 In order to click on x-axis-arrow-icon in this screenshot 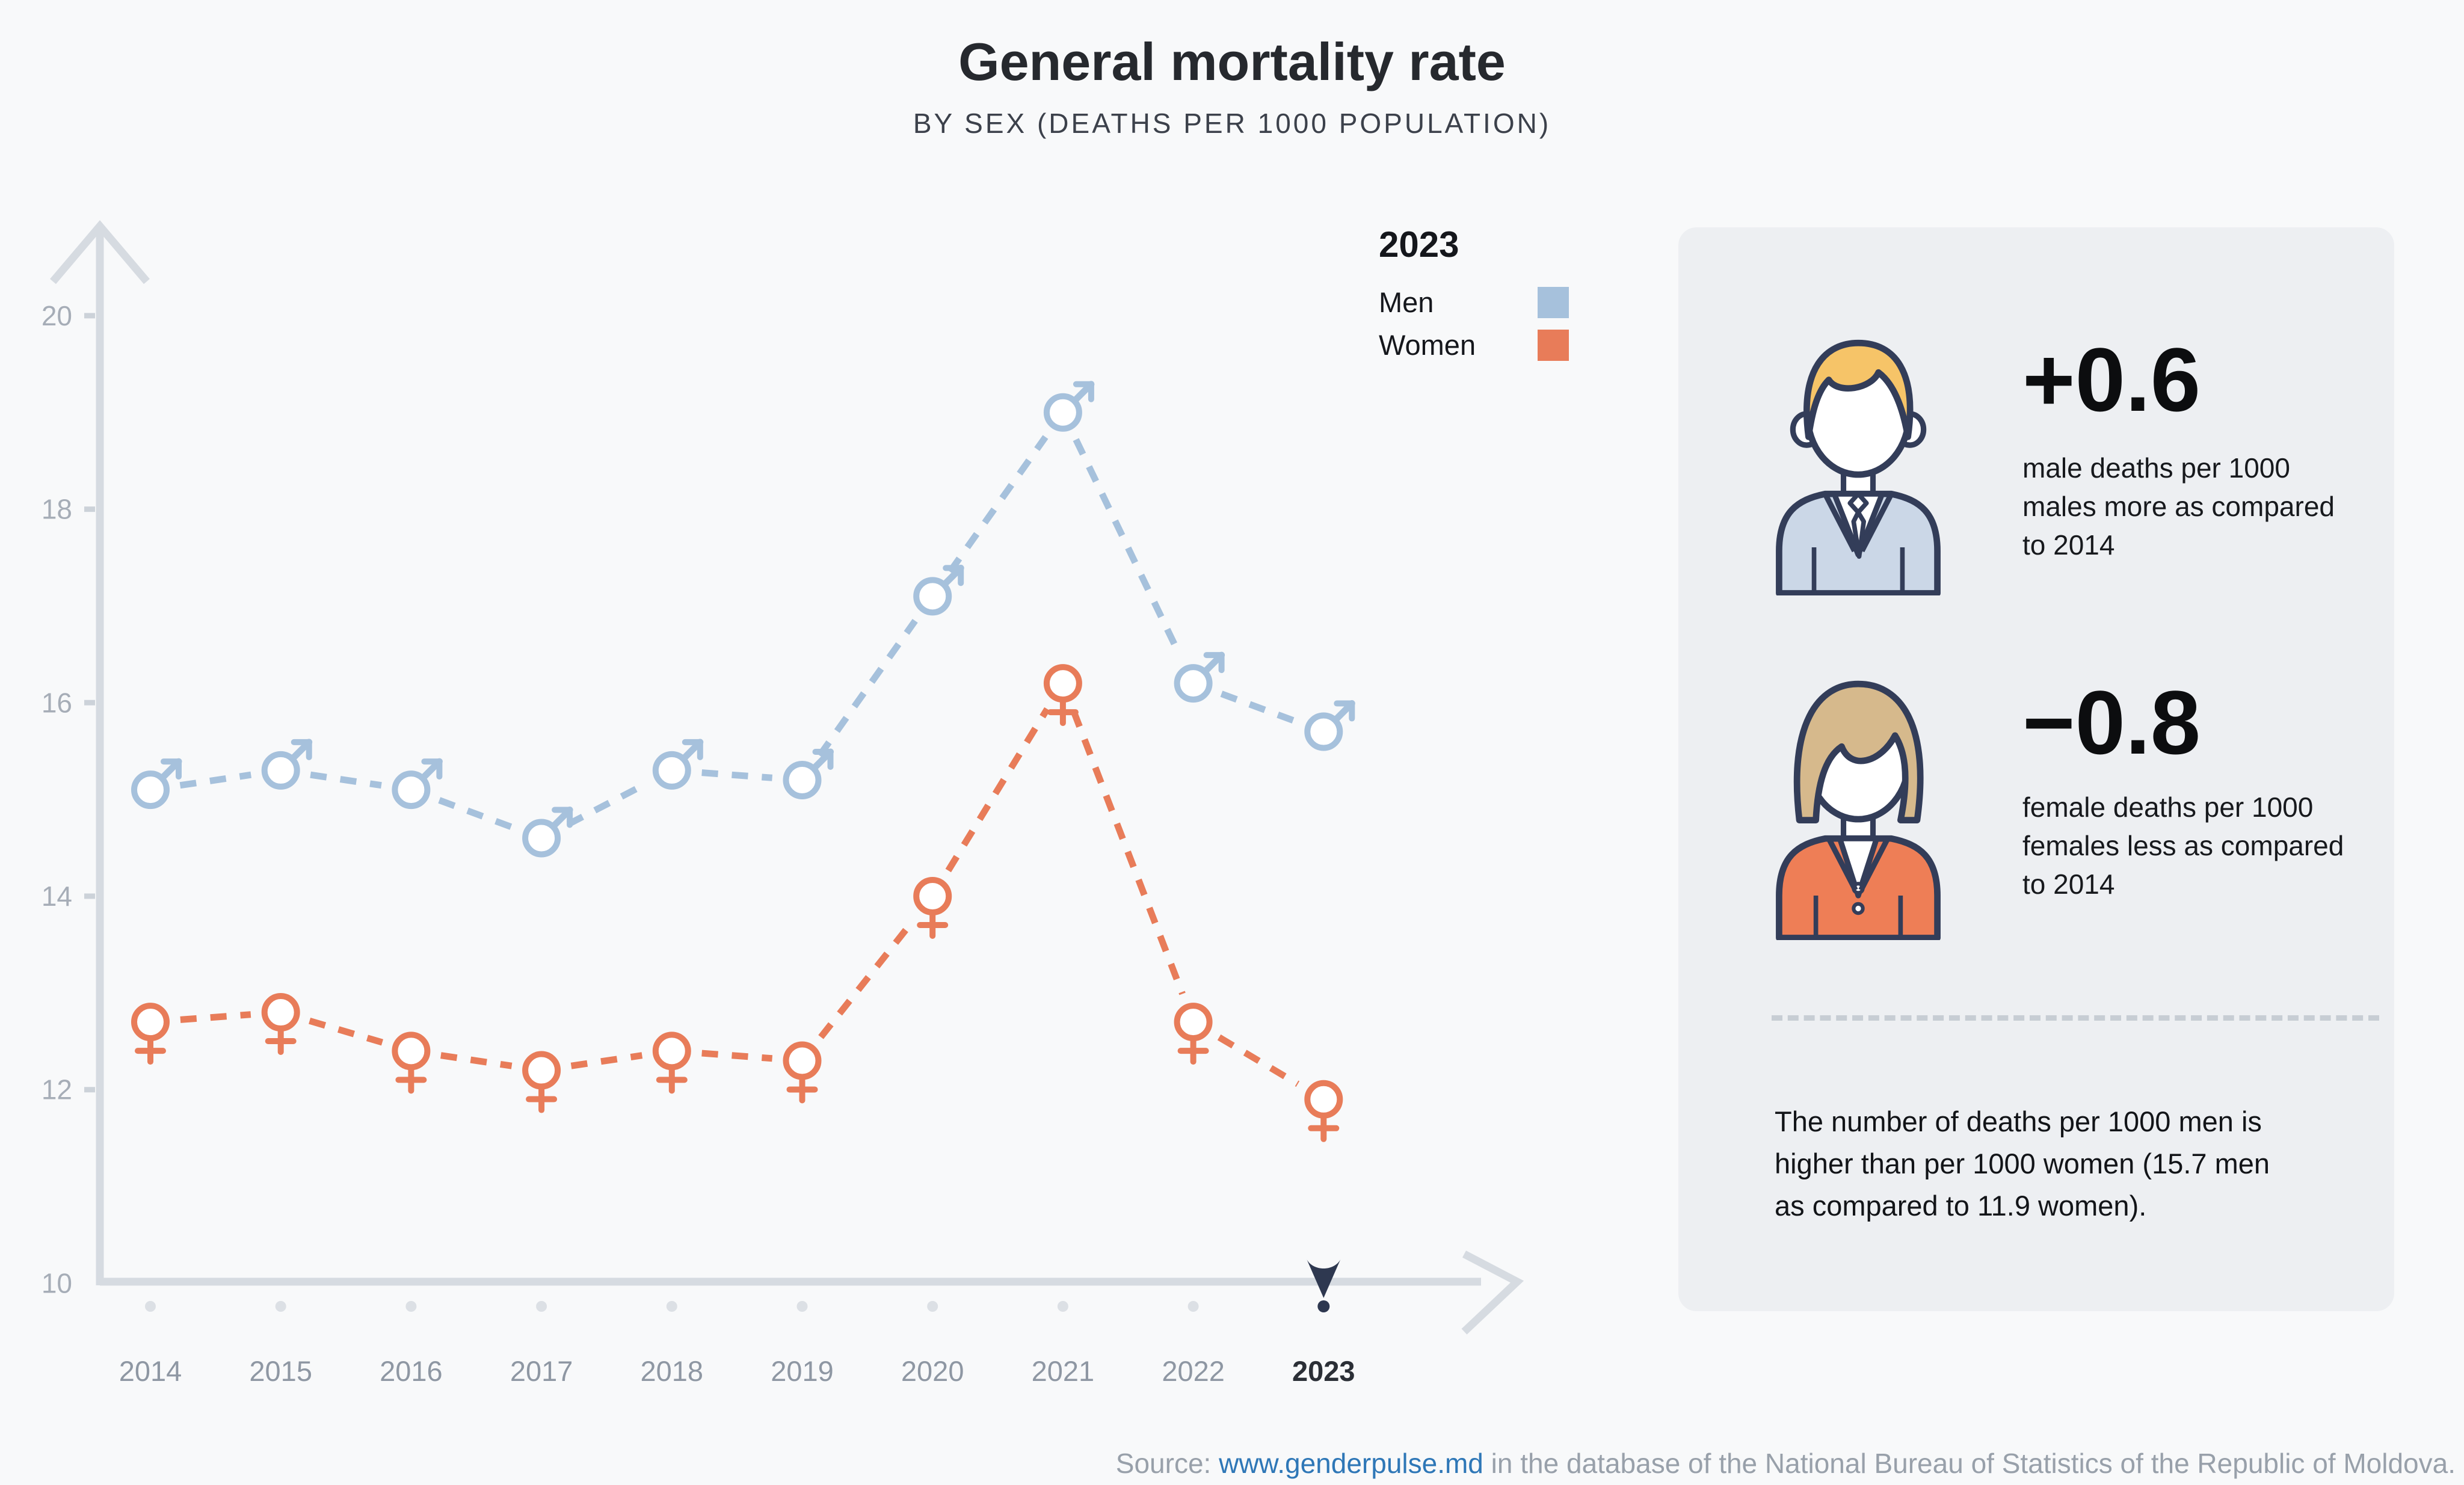, I will do `click(1492, 1292)`.